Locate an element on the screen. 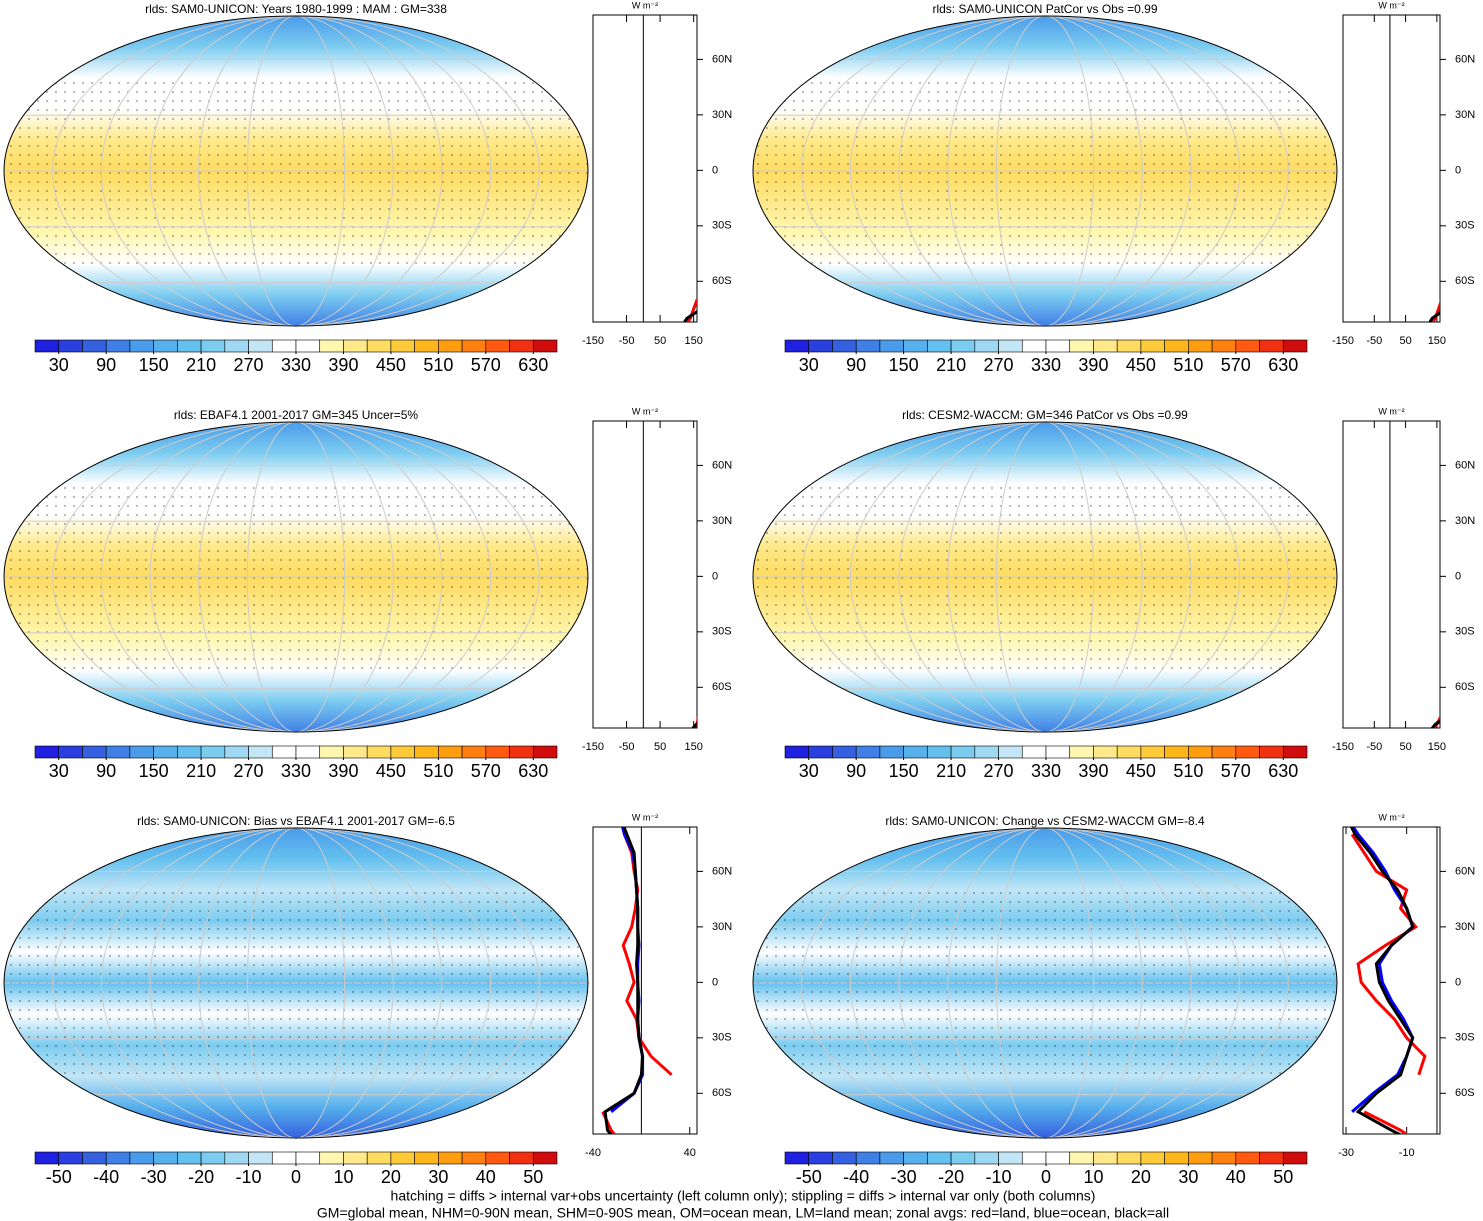 The width and height of the screenshot is (1483, 1221). colorbar-label: -30 is located at coordinates (154, 1177).